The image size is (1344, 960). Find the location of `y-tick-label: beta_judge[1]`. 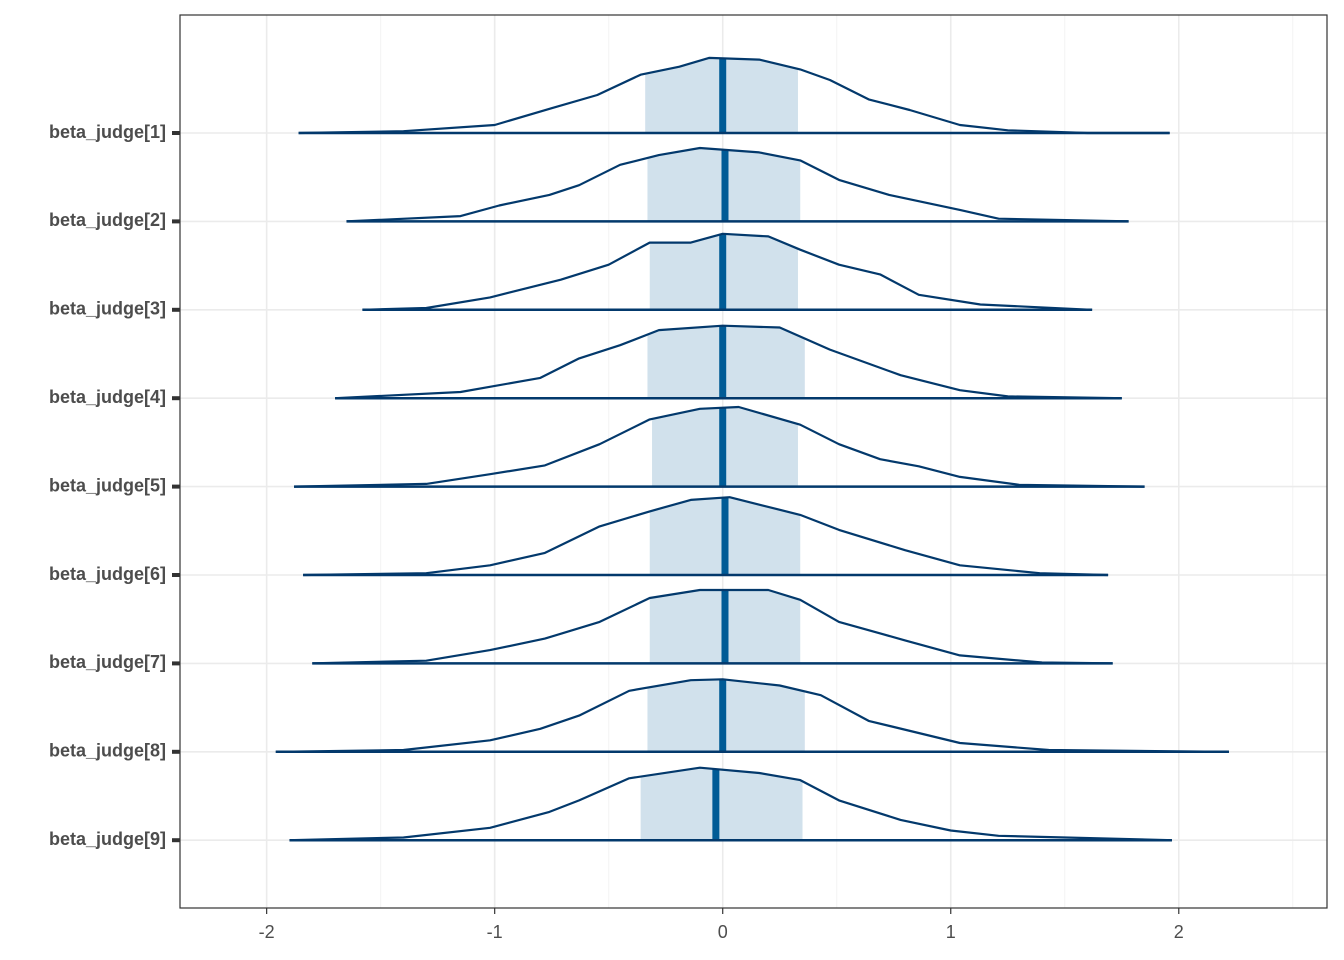

y-tick-label: beta_judge[1] is located at coordinates (107, 132).